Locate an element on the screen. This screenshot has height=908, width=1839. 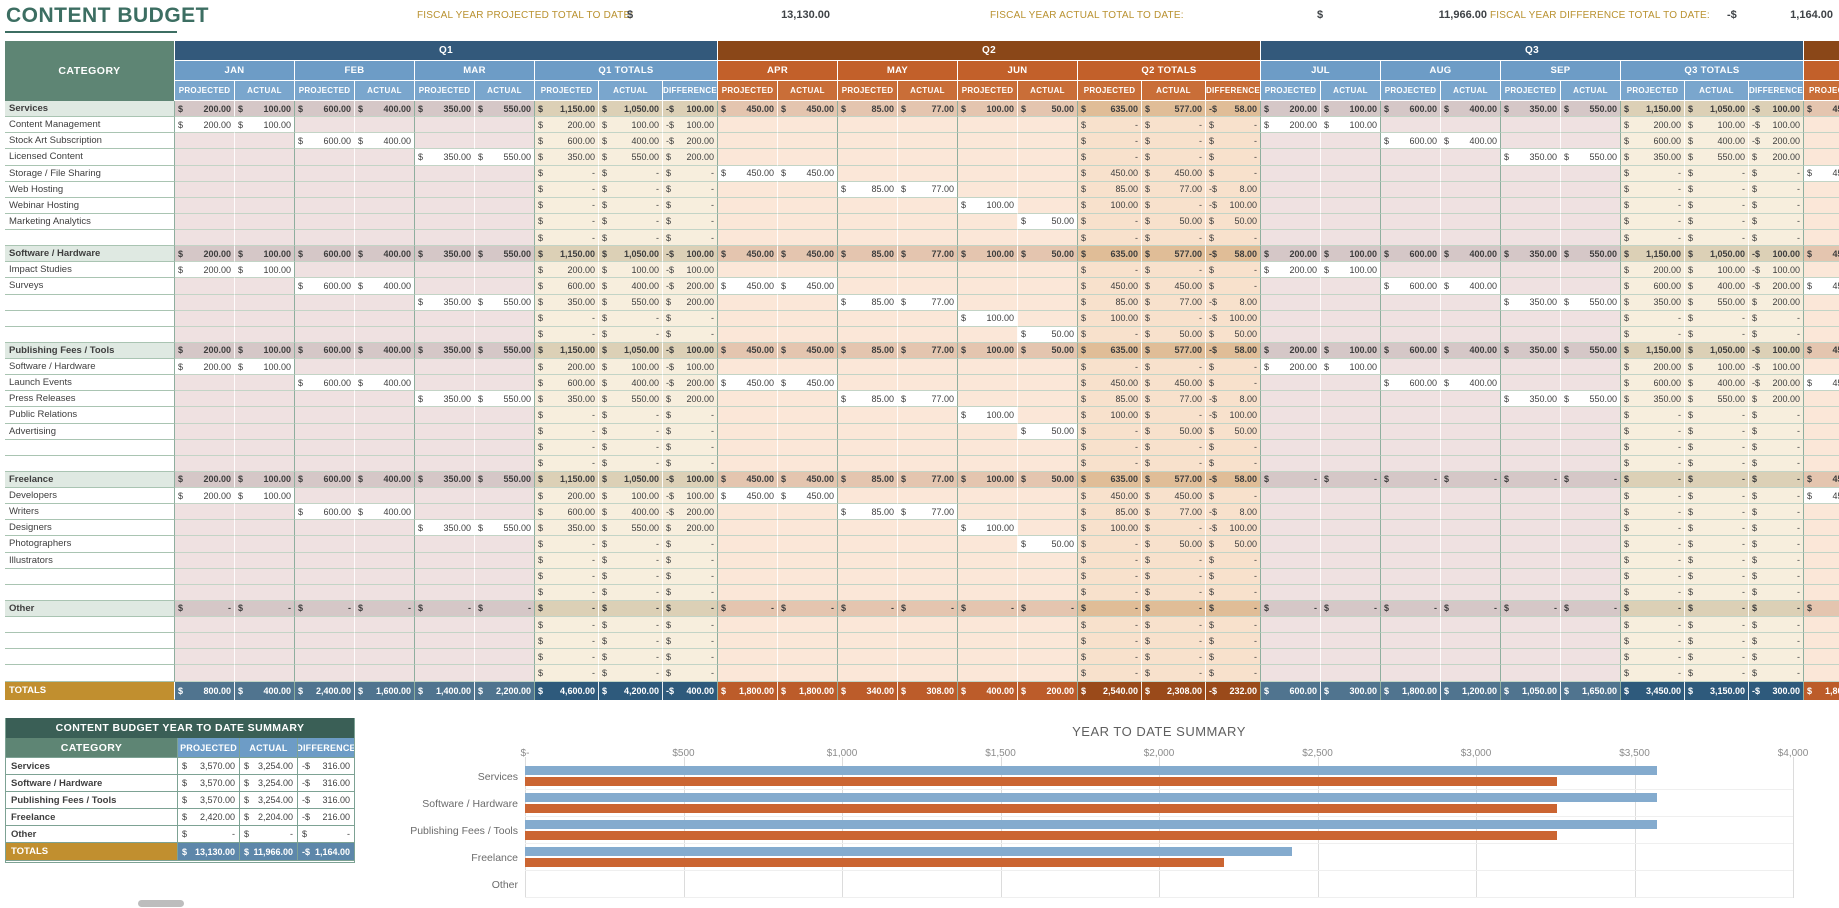
cell-q2-totals-actual: $77.00 is located at coordinates (1174, 302).